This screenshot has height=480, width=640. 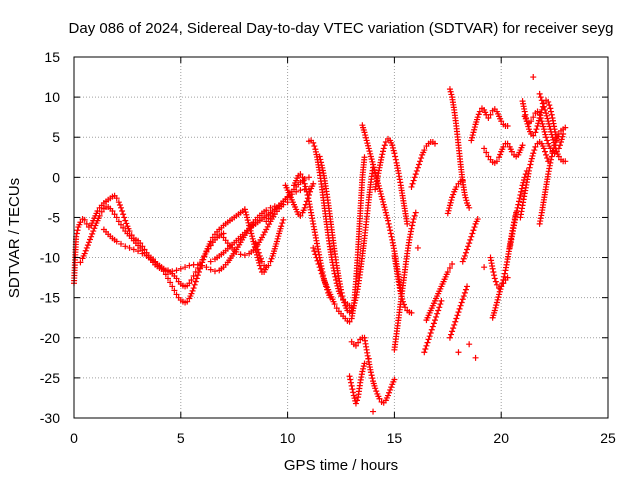 What do you see at coordinates (52, 97) in the screenshot?
I see `y-tick-label: 10` at bounding box center [52, 97].